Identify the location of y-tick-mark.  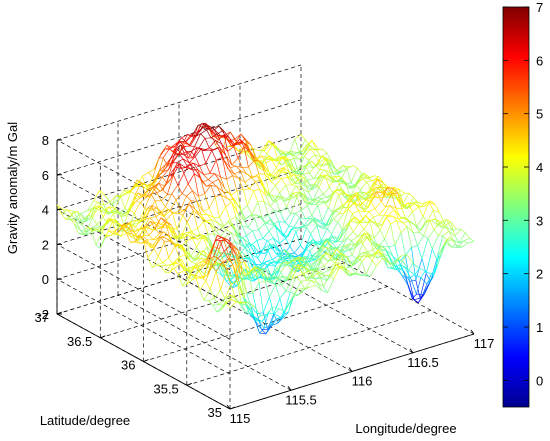
(189, 384).